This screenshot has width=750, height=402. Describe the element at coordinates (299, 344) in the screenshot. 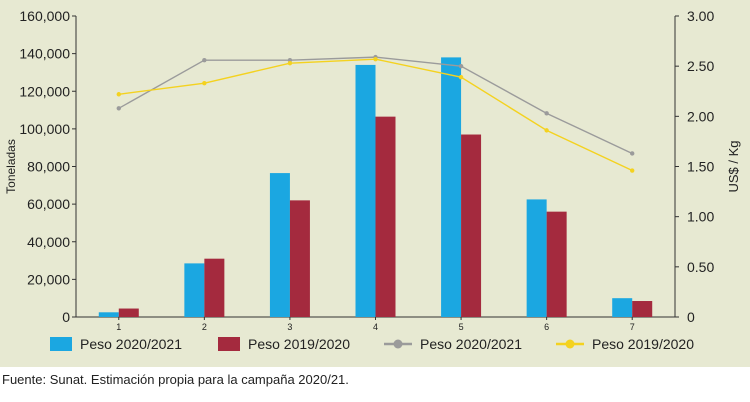

I see `legend-label-2: Peso 2019/2020` at that location.